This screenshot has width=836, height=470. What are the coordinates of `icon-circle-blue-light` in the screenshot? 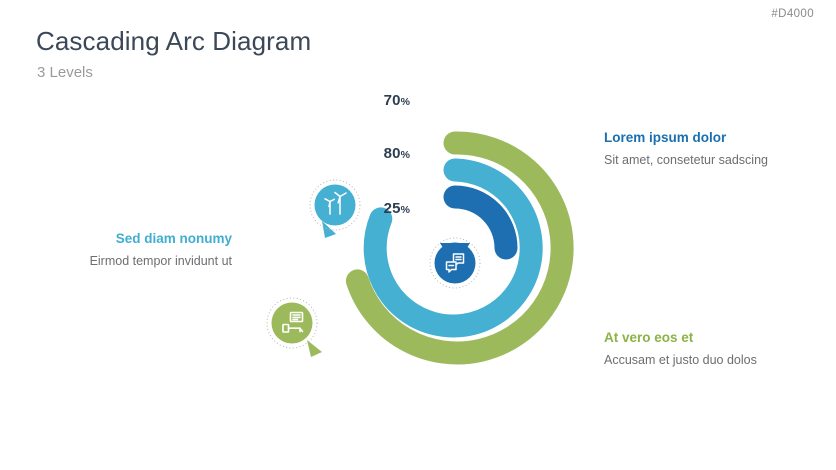 It's located at (335, 205).